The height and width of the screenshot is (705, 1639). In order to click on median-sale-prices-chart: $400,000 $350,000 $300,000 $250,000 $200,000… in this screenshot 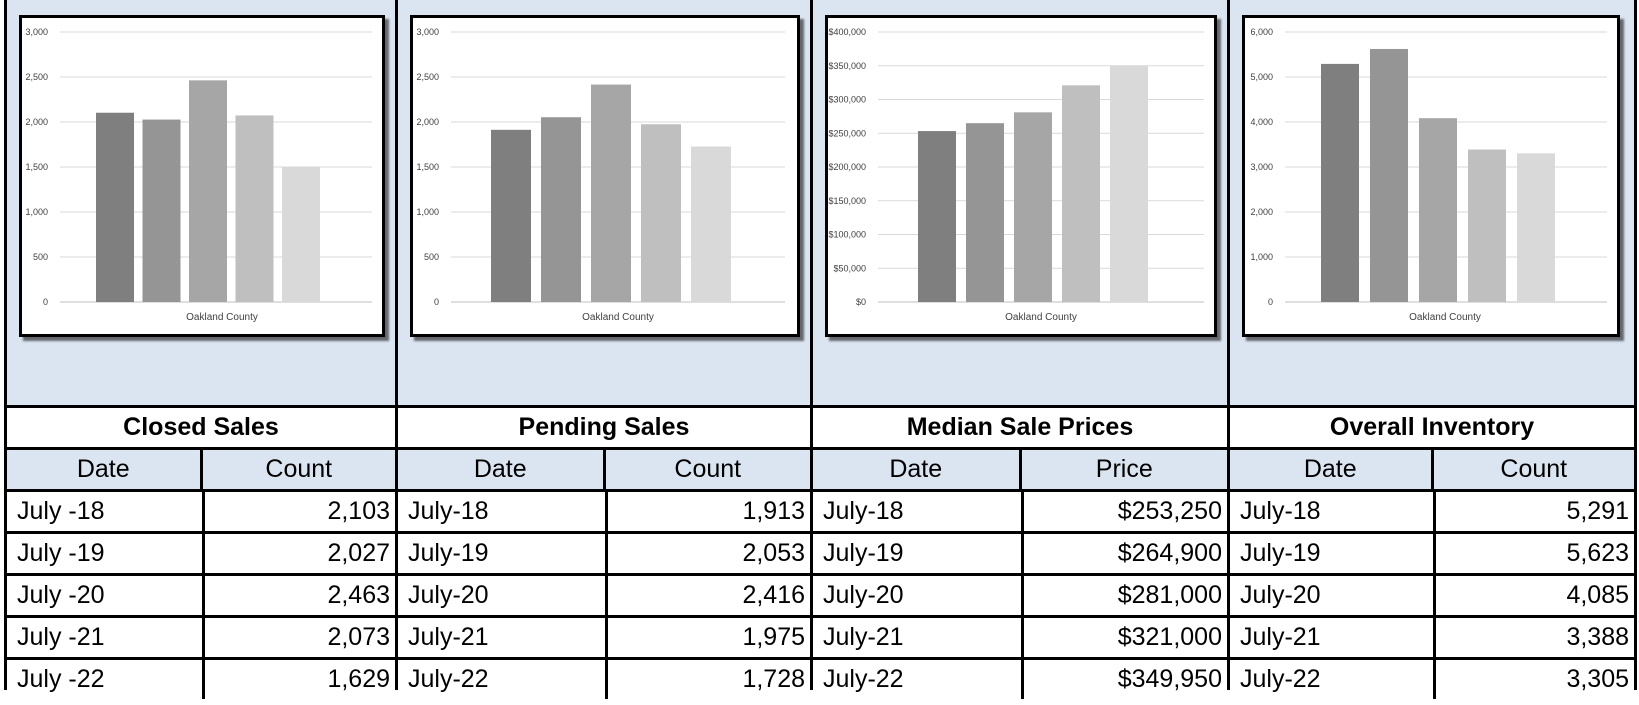, I will do `click(1021, 176)`.